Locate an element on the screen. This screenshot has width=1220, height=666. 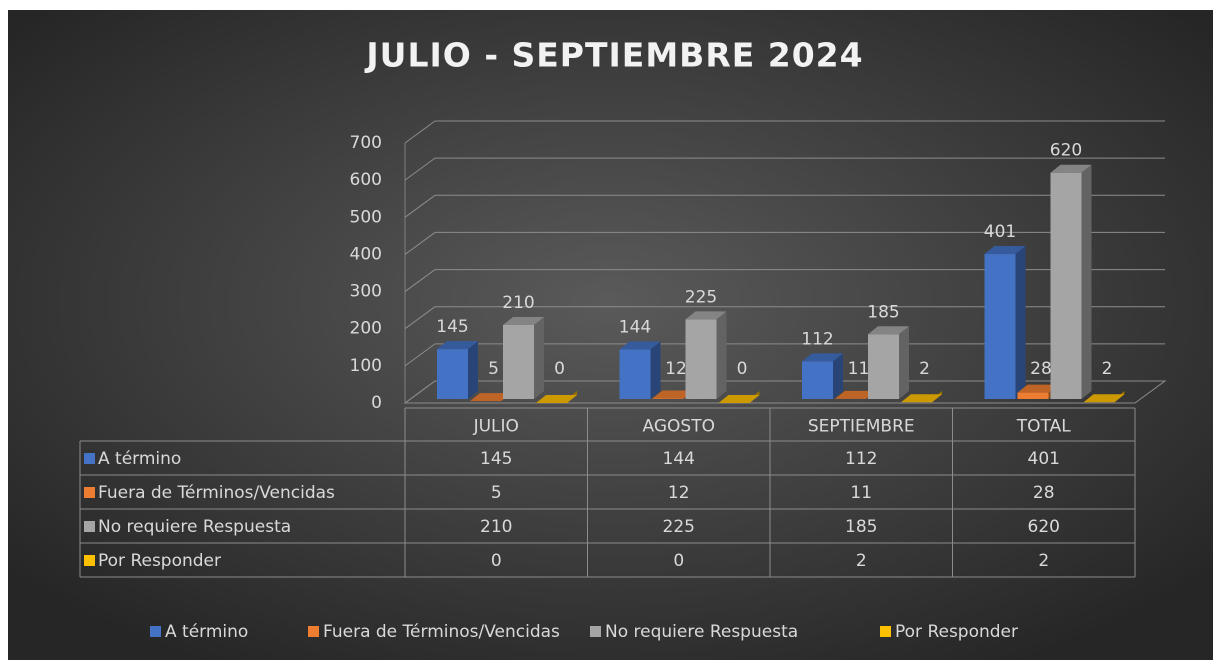
table-cell: 210 is located at coordinates (496, 527).